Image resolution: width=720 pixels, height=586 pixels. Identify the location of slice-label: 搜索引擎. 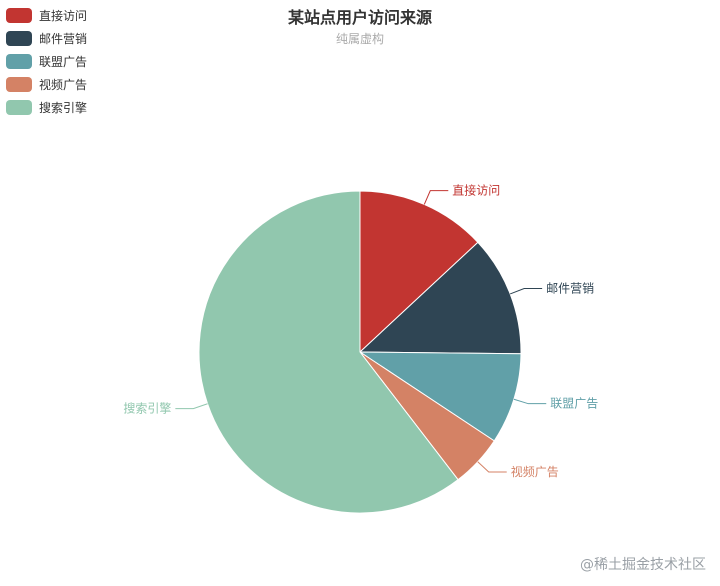
(147, 408).